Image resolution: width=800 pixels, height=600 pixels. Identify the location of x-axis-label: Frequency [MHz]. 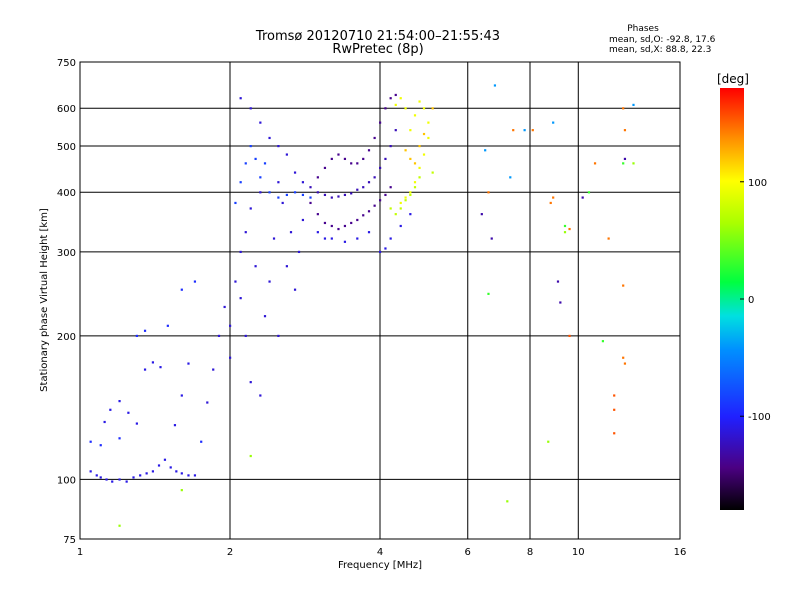
(380, 565).